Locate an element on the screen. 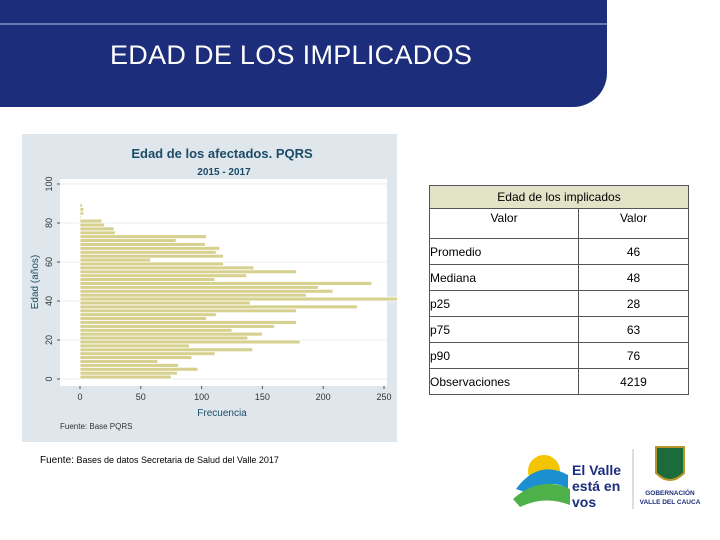 Image resolution: width=720 pixels, height=540 pixels. row-value: 46 is located at coordinates (633, 251).